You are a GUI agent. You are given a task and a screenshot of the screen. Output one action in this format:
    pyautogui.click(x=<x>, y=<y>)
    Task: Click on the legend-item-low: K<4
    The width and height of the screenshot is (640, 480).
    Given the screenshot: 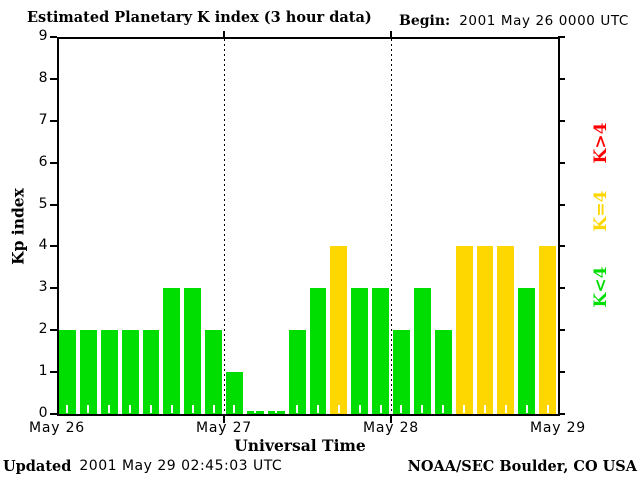 What is the action you would take?
    pyautogui.click(x=601, y=287)
    